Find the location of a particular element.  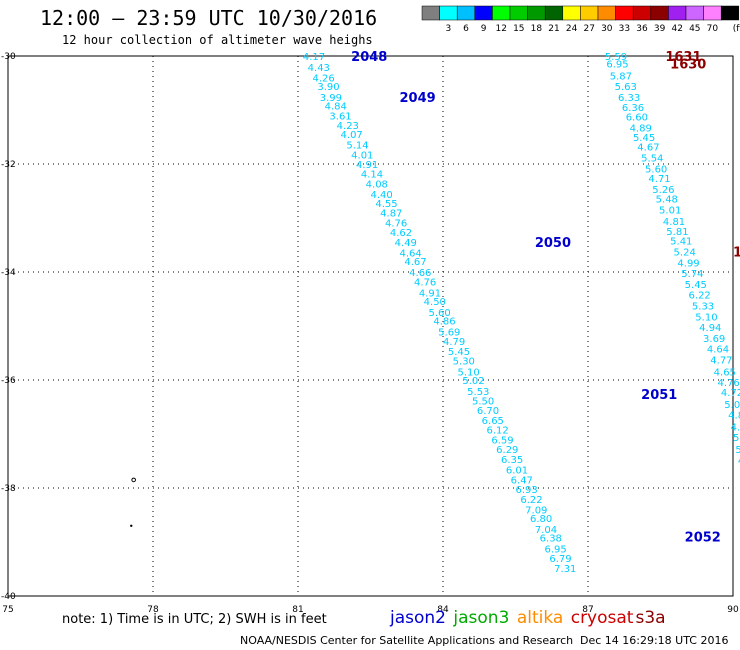

wave-height-value: 5.24 is located at coordinates (685, 252).